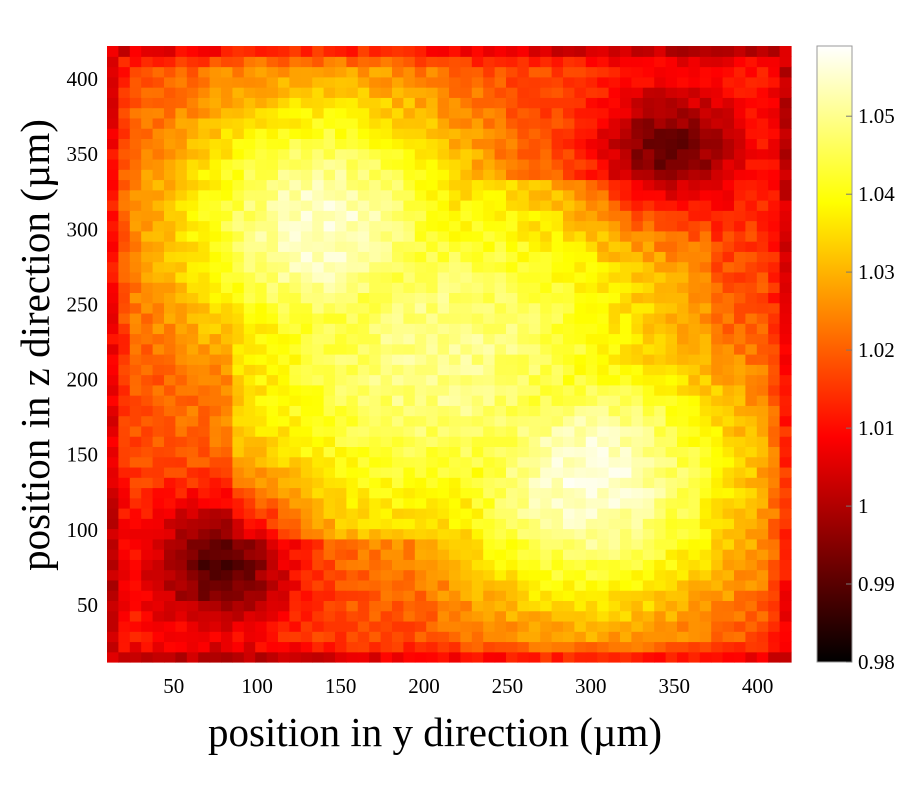  Describe the element at coordinates (424, 686) in the screenshot. I see `x-tick-label: 200` at that location.